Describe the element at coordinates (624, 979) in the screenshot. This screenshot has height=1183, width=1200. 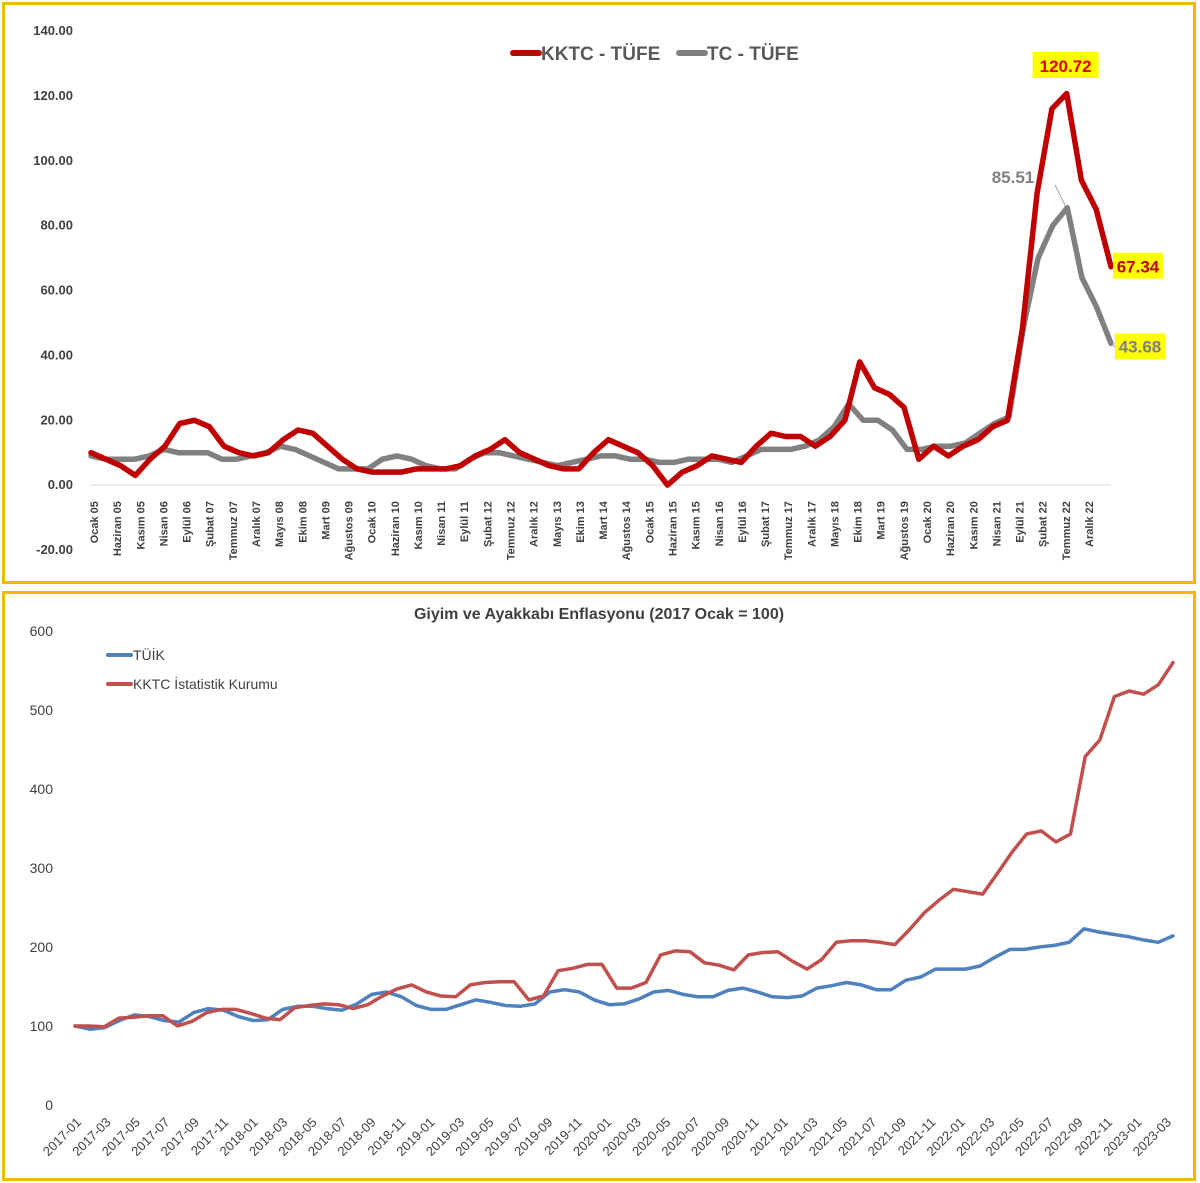
I see `series-line-tuik` at that location.